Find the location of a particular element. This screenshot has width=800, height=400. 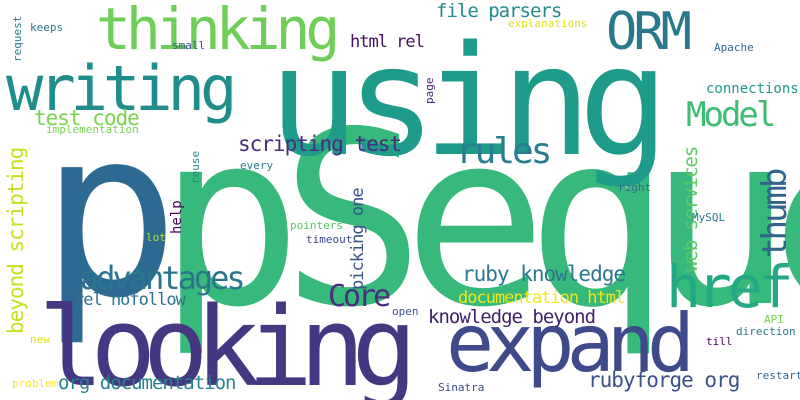

word-rubyforge-org: rubyforge org is located at coordinates (664, 380).